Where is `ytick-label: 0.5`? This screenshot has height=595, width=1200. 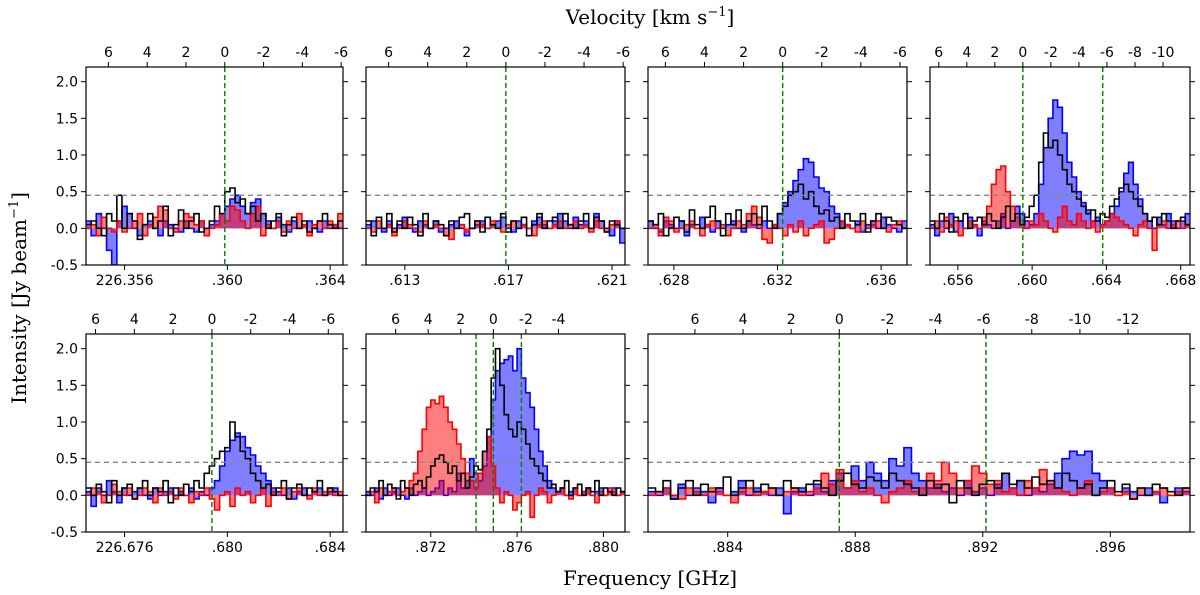
ytick-label: 0.5 is located at coordinates (67, 193).